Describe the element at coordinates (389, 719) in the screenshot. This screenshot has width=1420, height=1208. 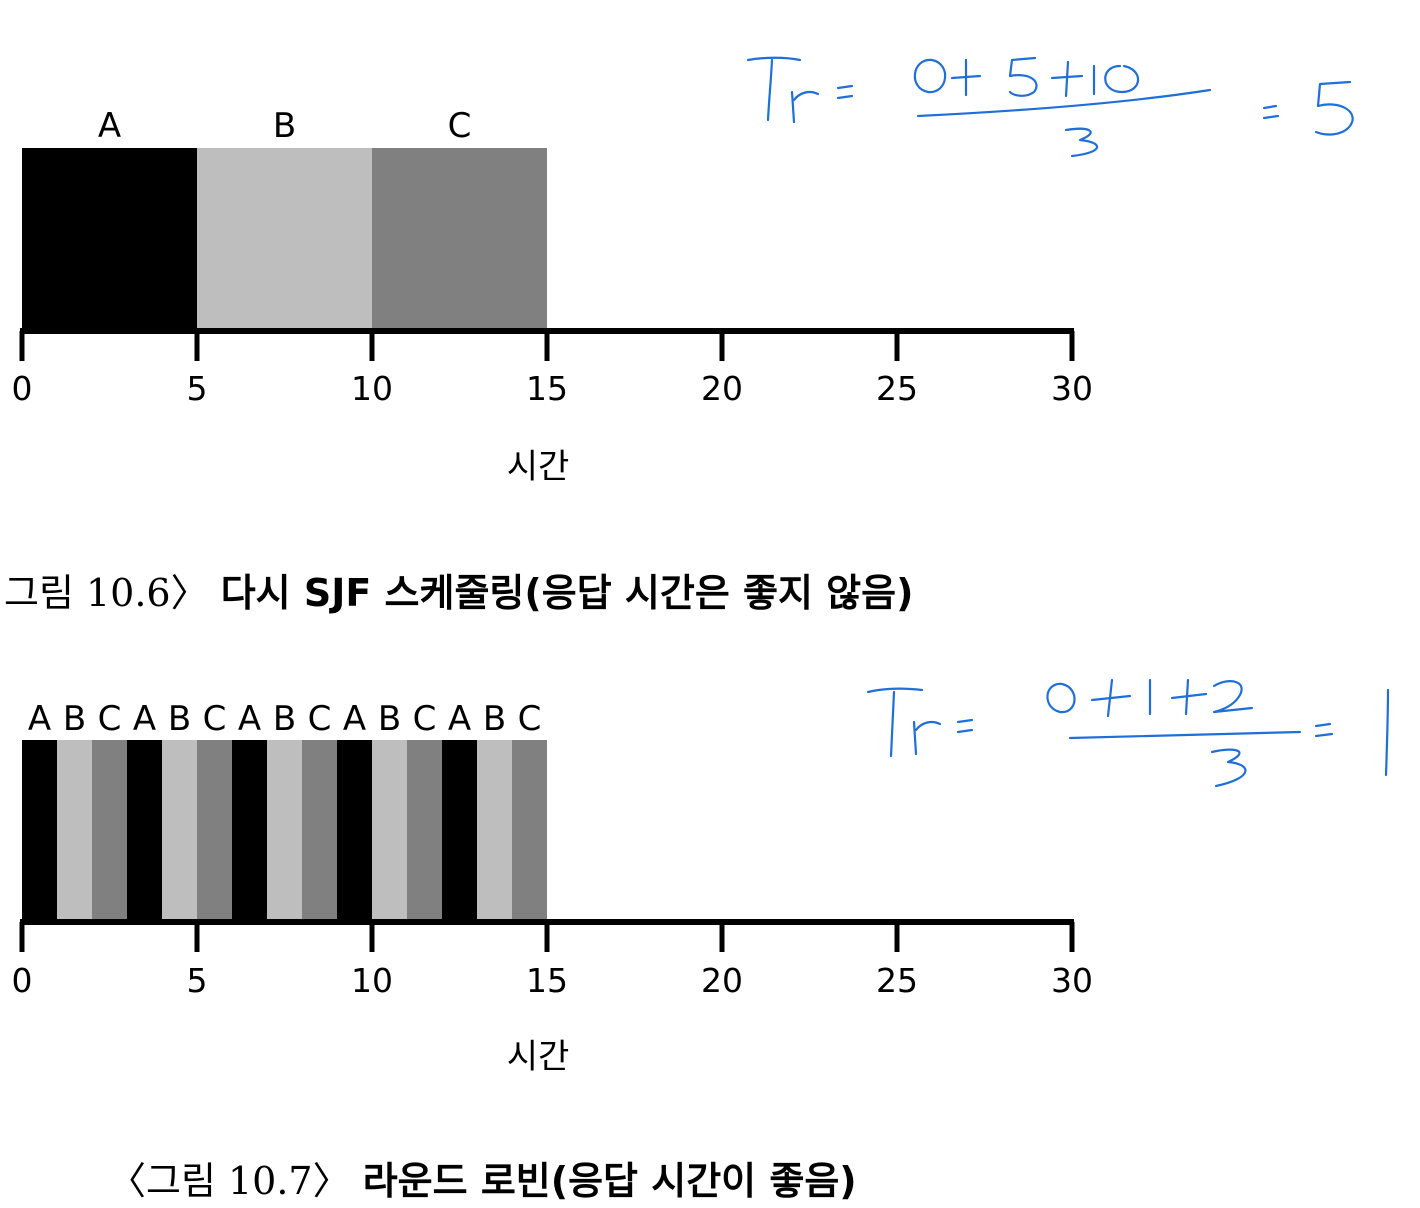
I see `segment-label-10: B` at that location.